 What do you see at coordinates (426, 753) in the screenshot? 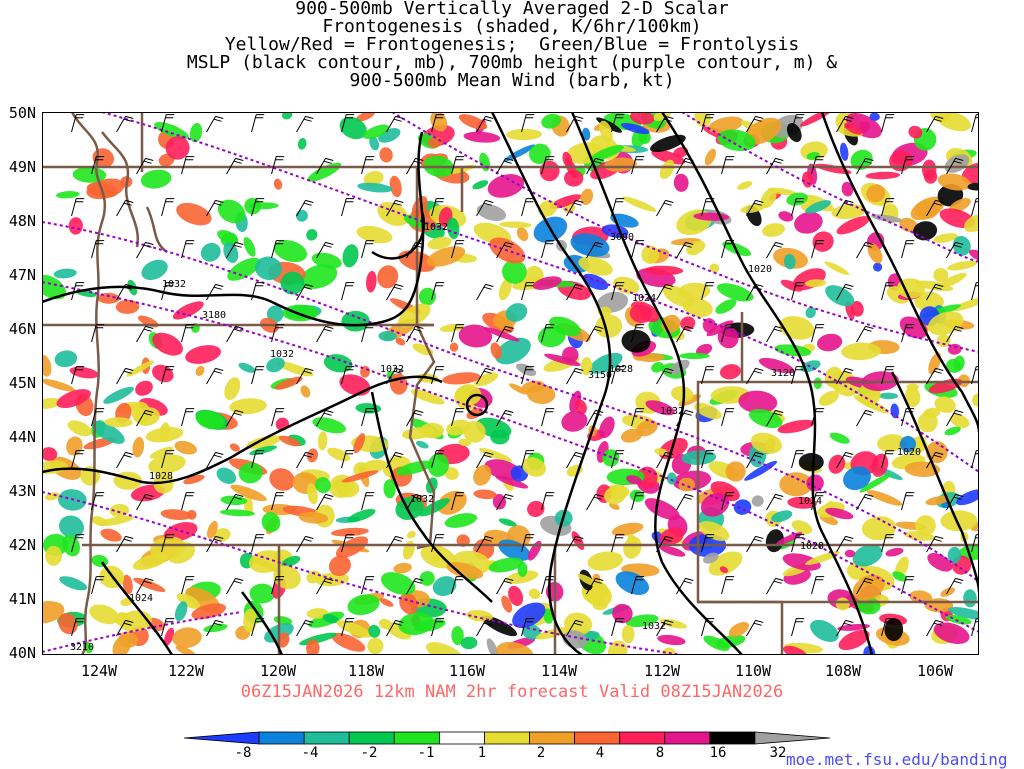
I see `colorbar-label: -1` at bounding box center [426, 753].